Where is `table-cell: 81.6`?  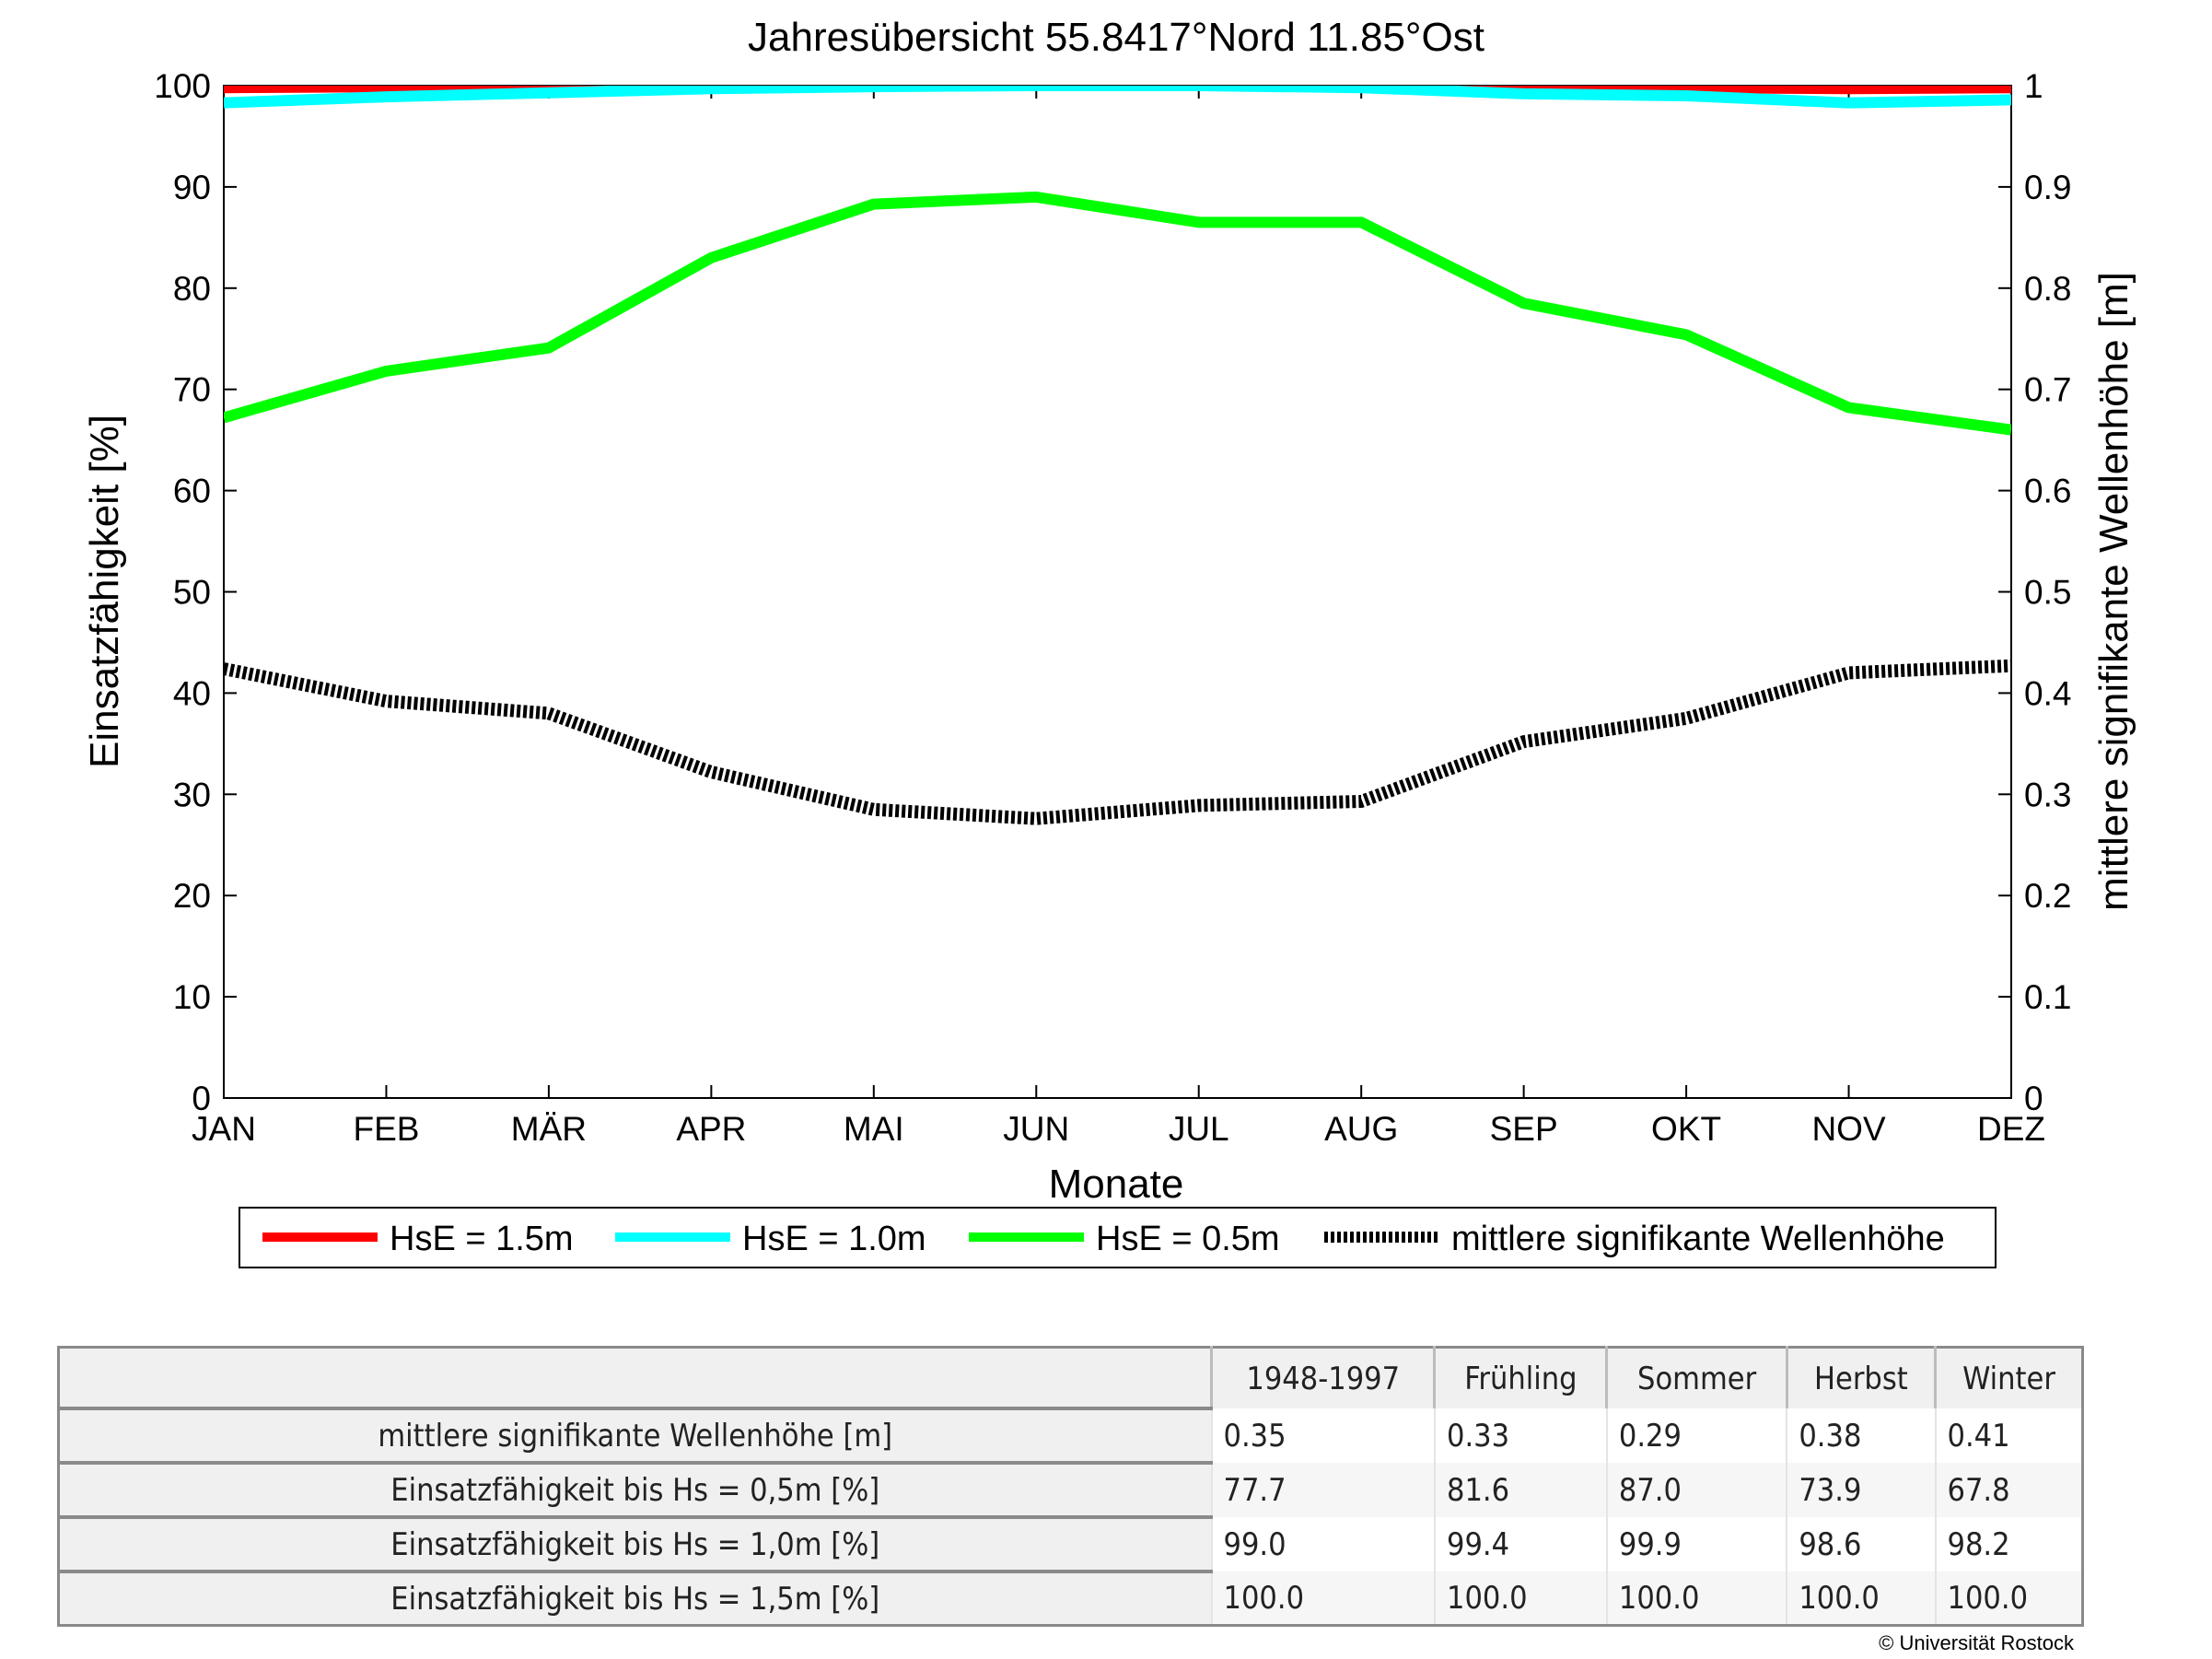
table-cell: 81.6 is located at coordinates (1520, 1490).